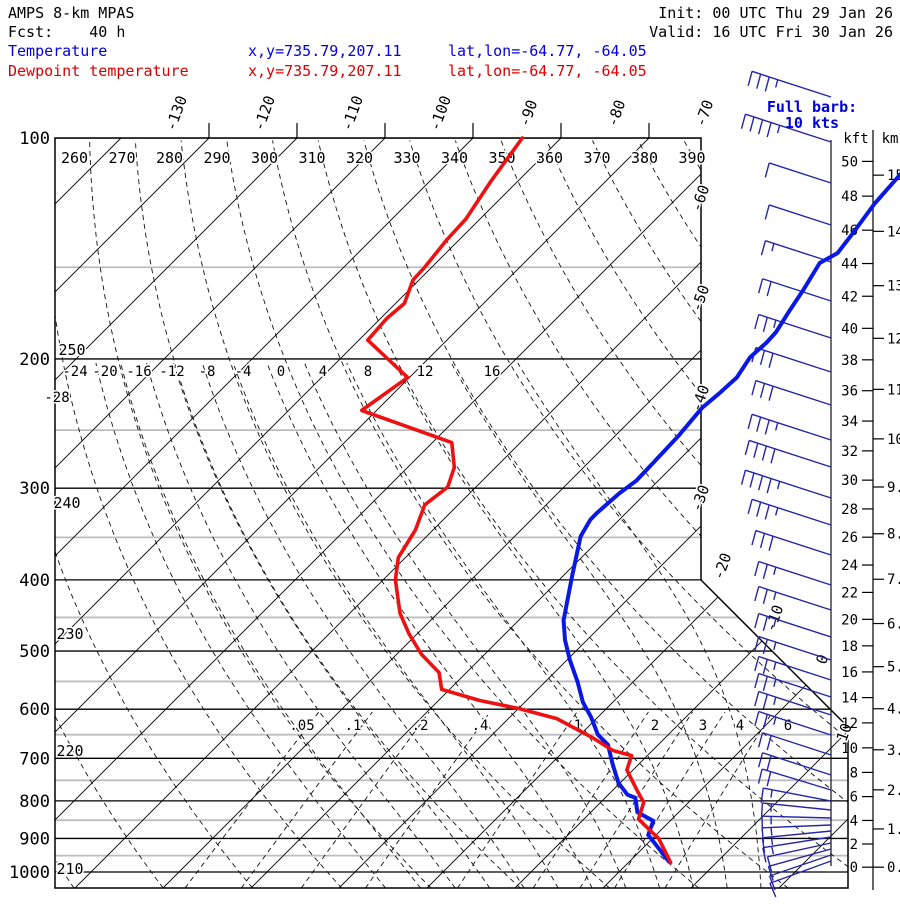 Image resolution: width=900 pixels, height=905 pixels. I want to click on mixing-ratio-label: .4, so click(480, 726).